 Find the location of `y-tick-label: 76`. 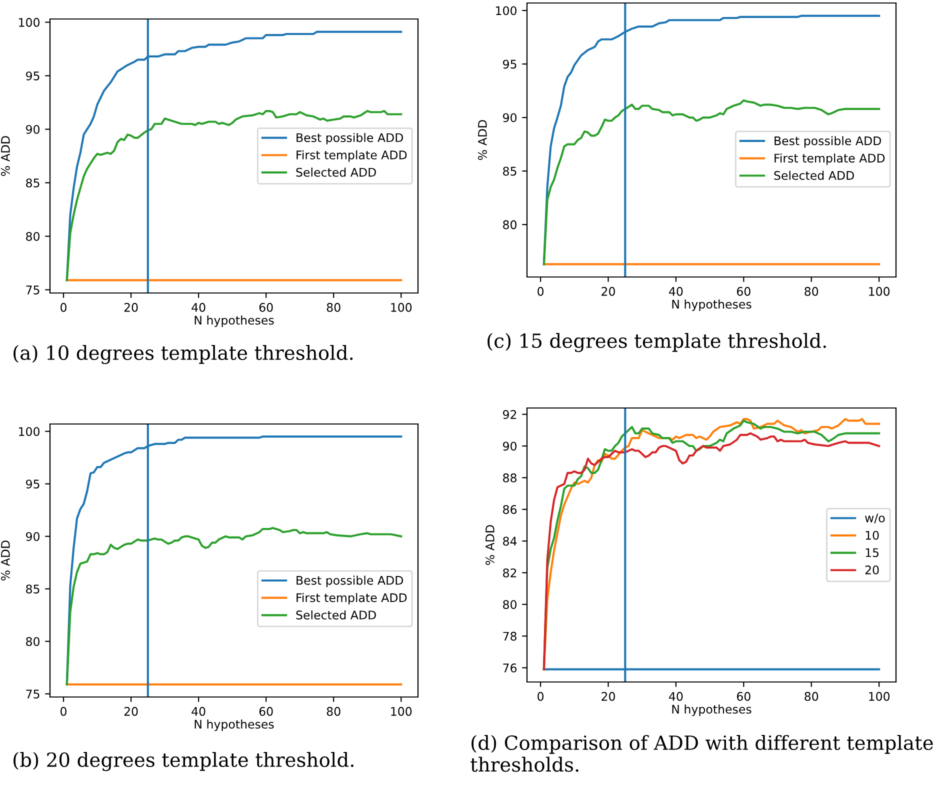

y-tick-label: 76 is located at coordinates (510, 667).